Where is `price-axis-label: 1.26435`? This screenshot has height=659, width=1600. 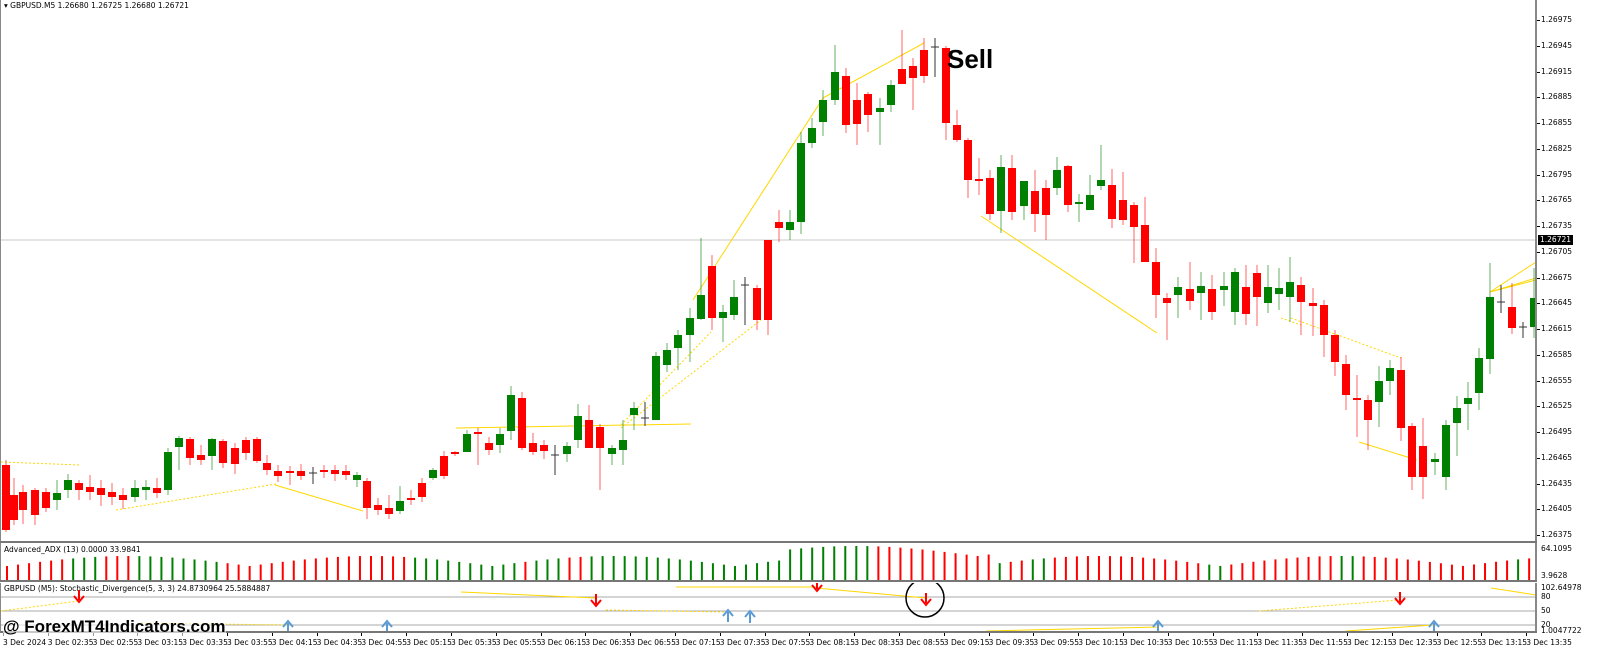 price-axis-label: 1.26435 is located at coordinates (1557, 483).